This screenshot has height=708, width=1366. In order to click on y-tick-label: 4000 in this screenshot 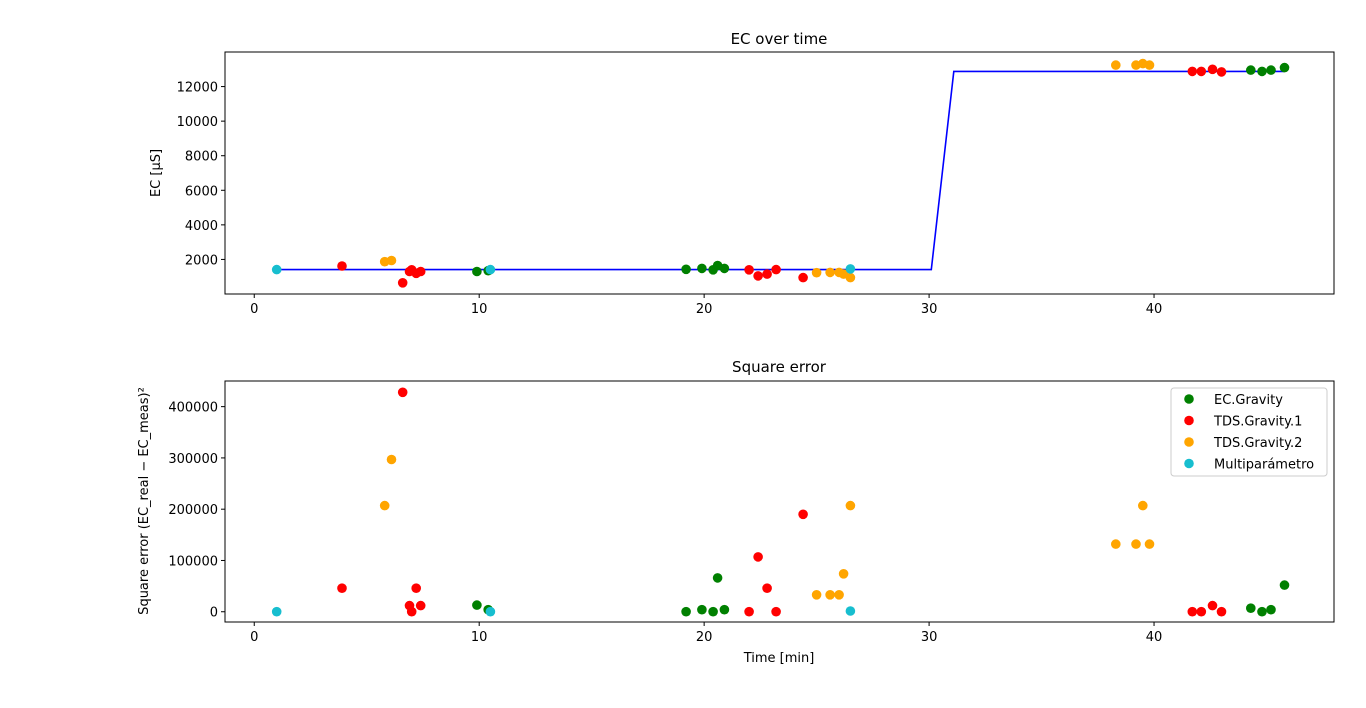, I will do `click(201, 226)`.